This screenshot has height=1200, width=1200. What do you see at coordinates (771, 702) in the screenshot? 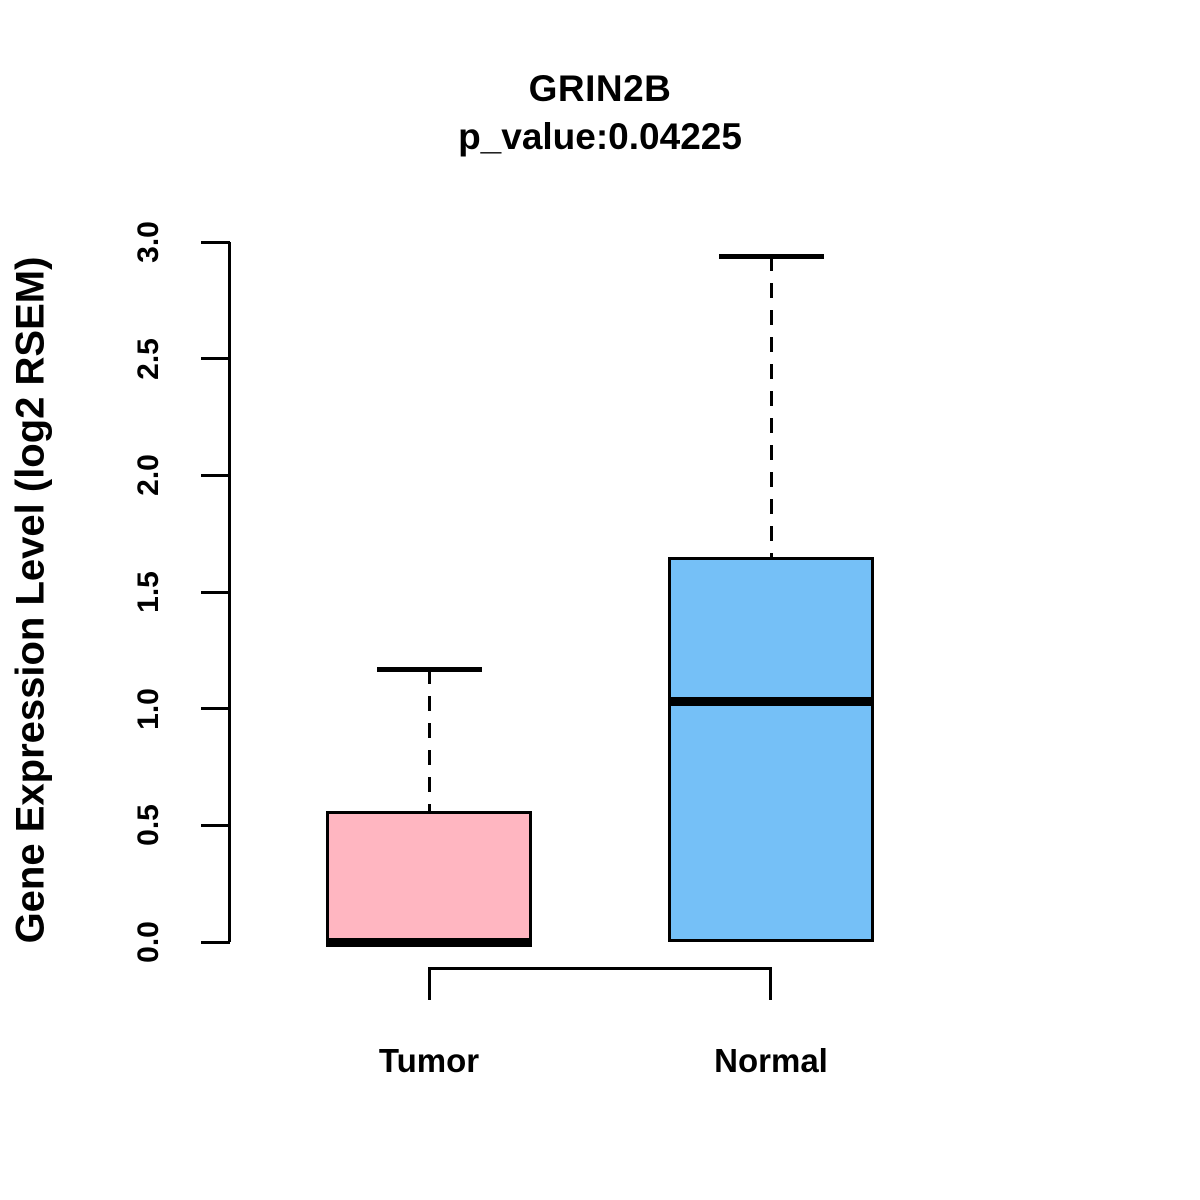
I see `normal-median-line` at bounding box center [771, 702].